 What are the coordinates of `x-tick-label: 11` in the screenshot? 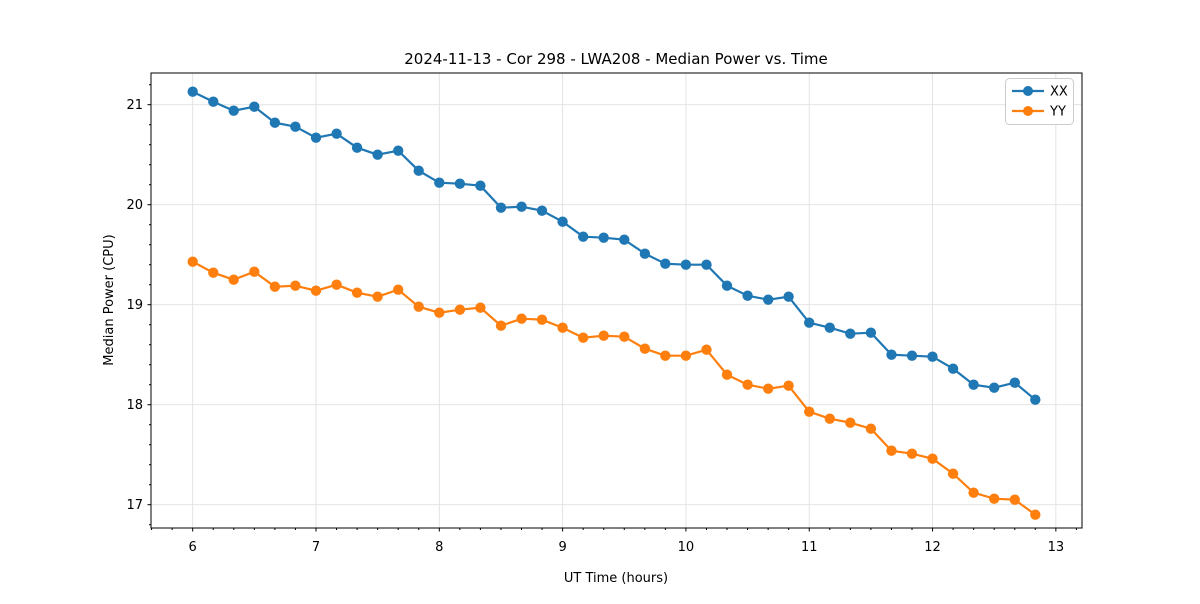 It's located at (809, 547).